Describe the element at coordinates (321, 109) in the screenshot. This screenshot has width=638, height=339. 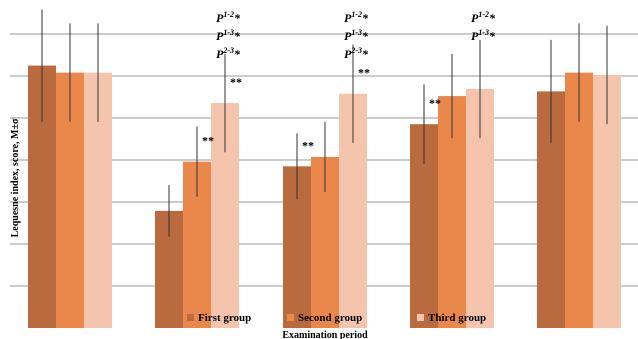
I see `significance-marks: ** ** ** ** **` at that location.